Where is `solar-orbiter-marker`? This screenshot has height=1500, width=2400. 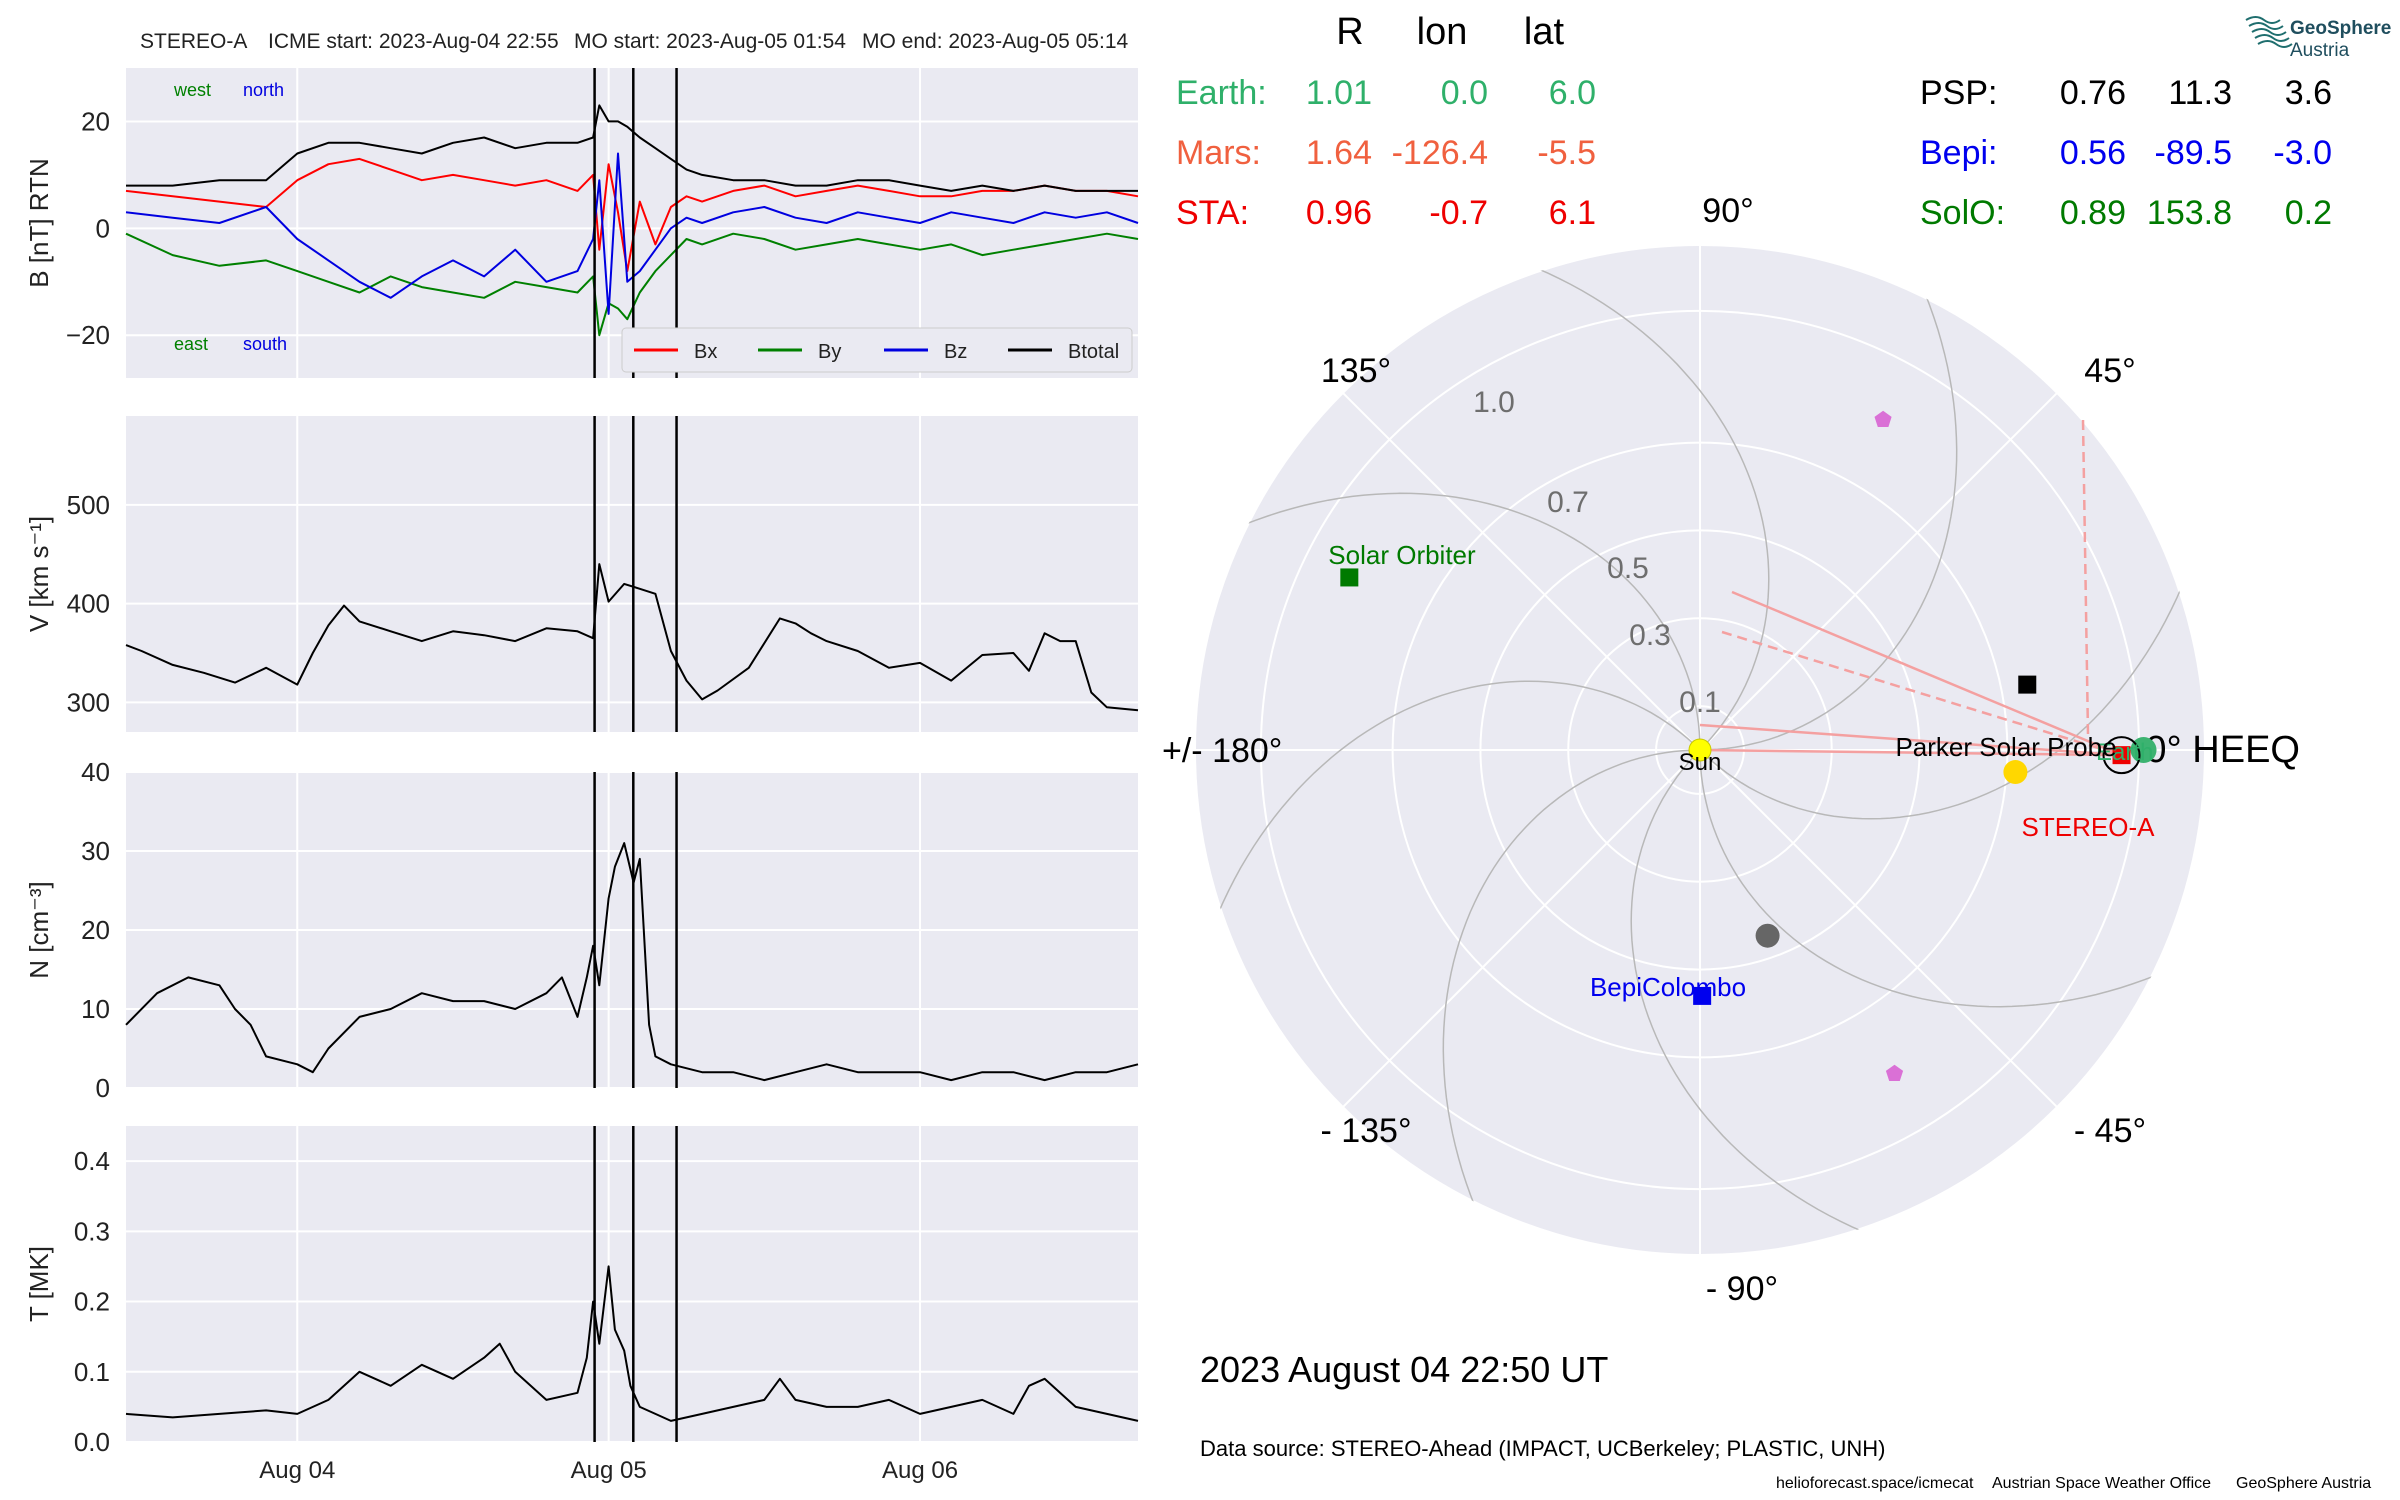 solar-orbiter-marker is located at coordinates (1349, 577).